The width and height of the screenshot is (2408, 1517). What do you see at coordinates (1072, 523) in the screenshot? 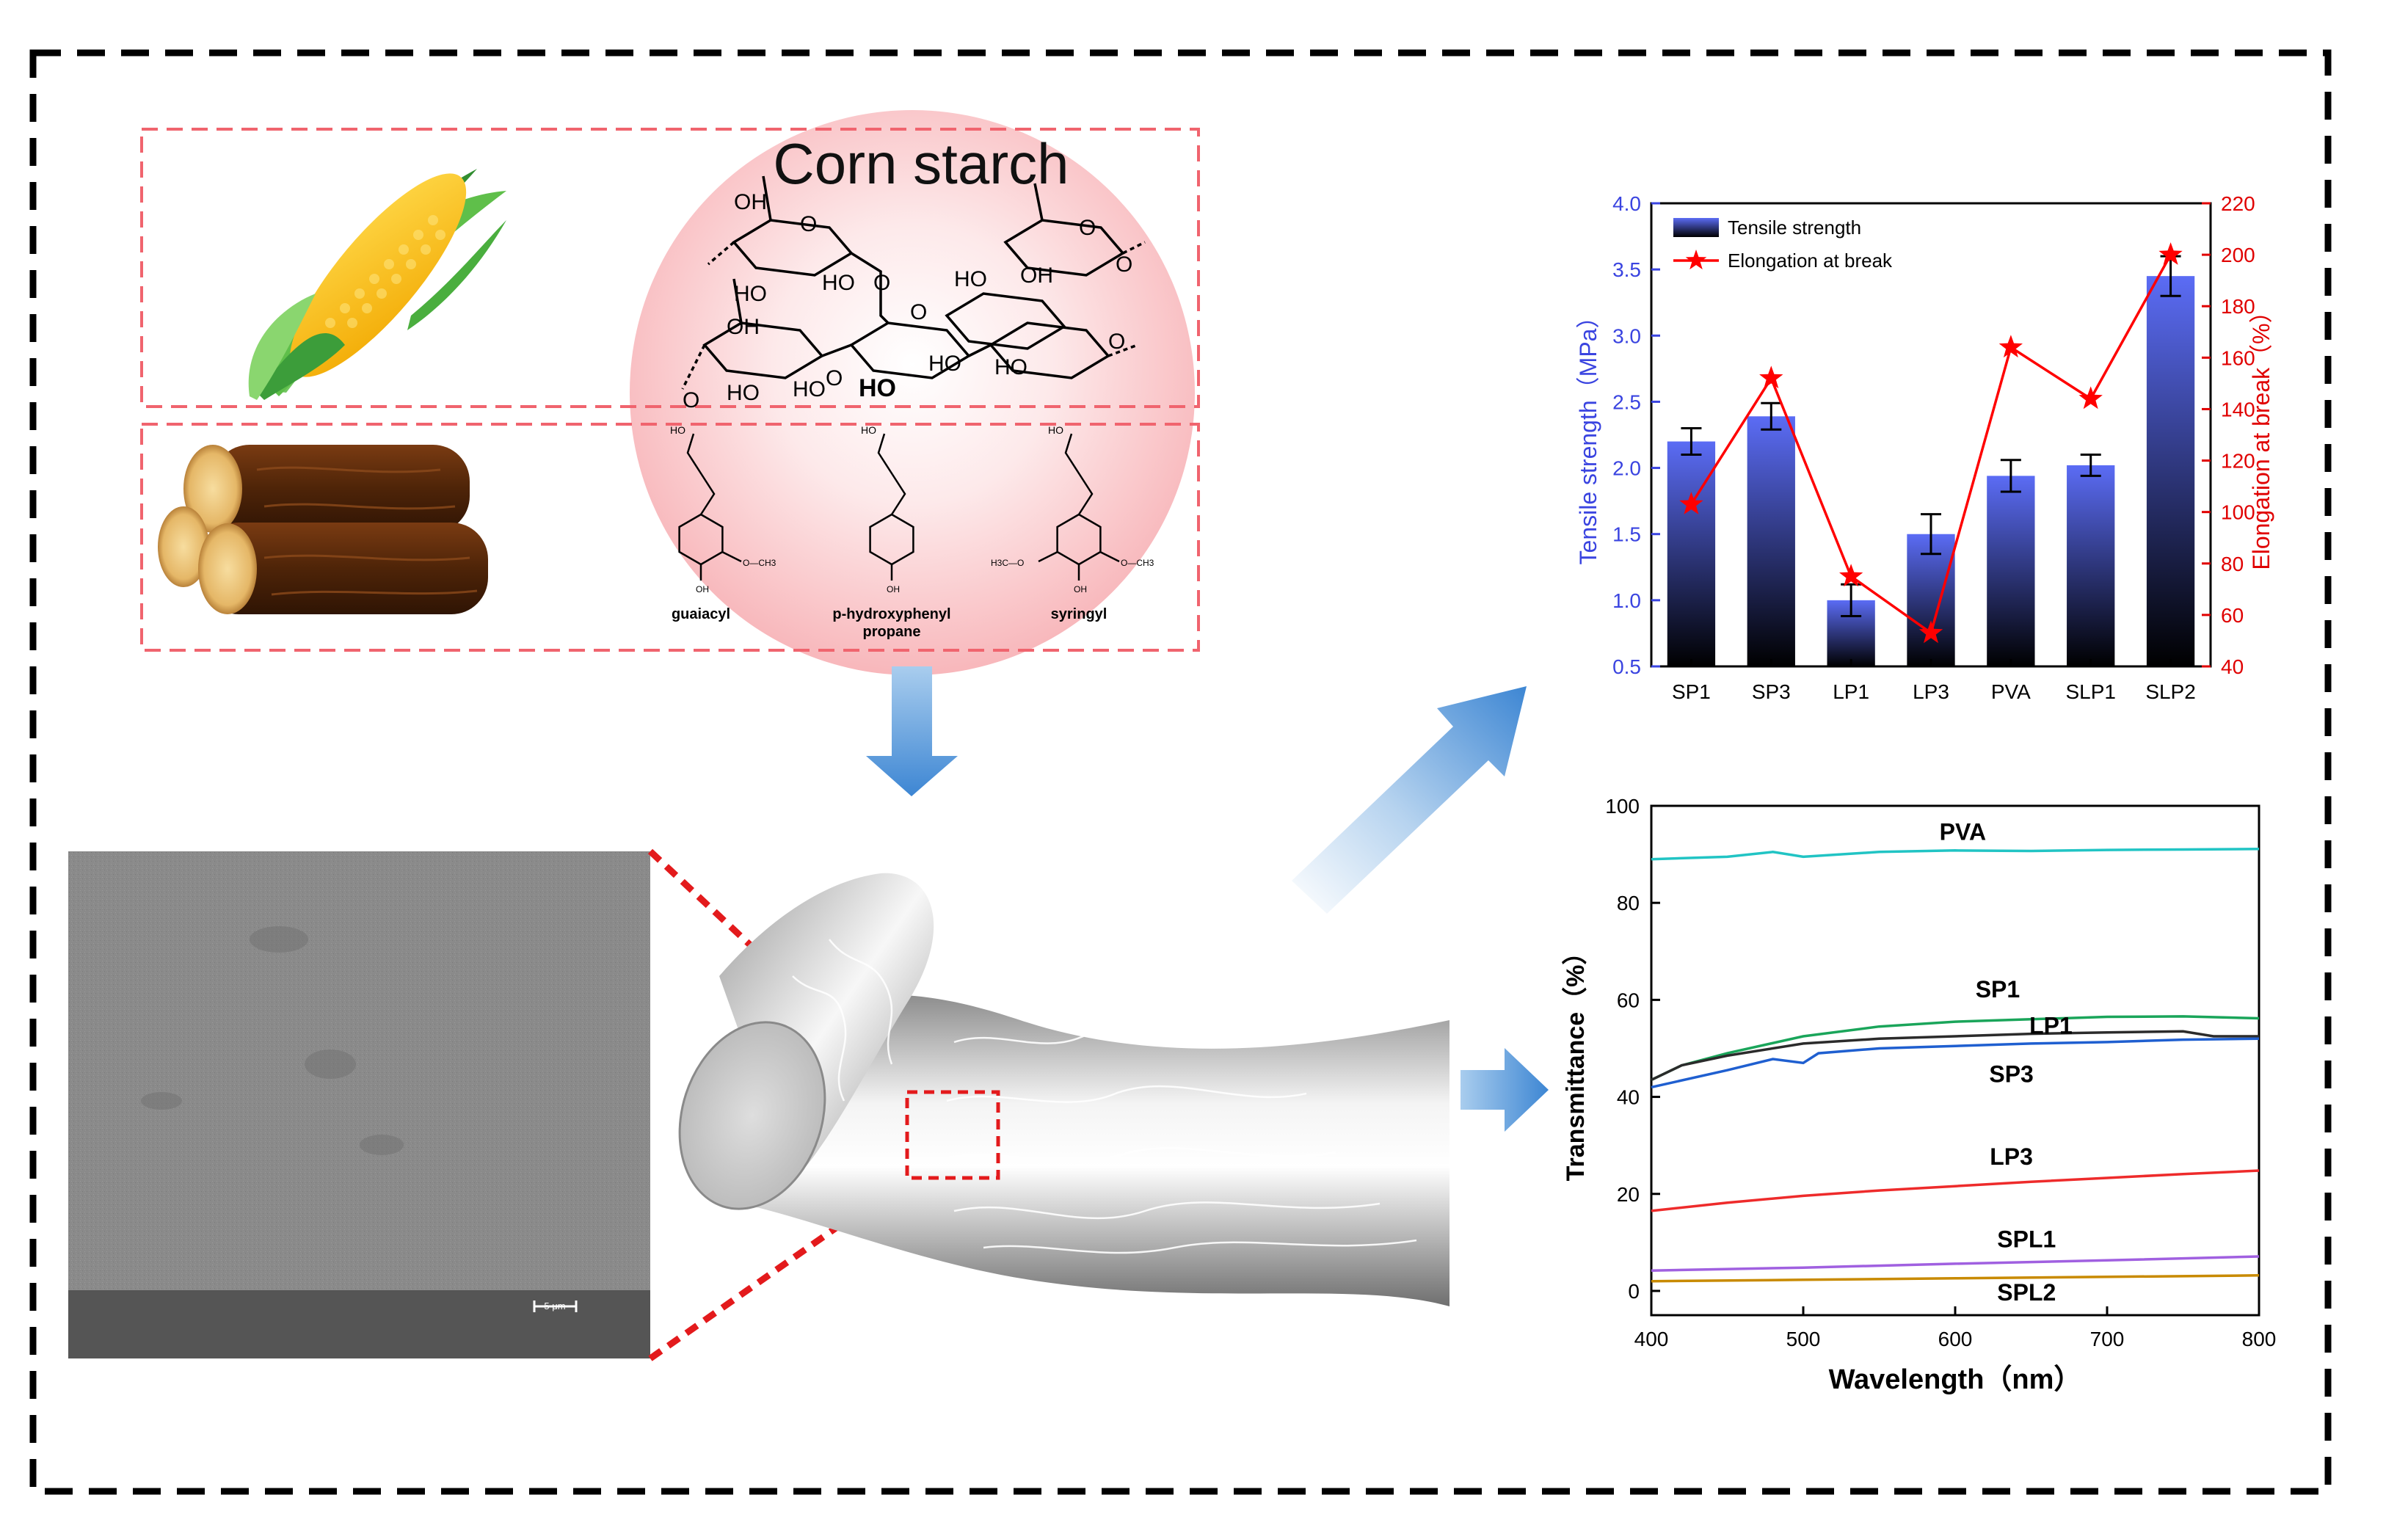
I see `lignin-unit: HO OH O—CH3 H3C—O syringyl` at bounding box center [1072, 523].